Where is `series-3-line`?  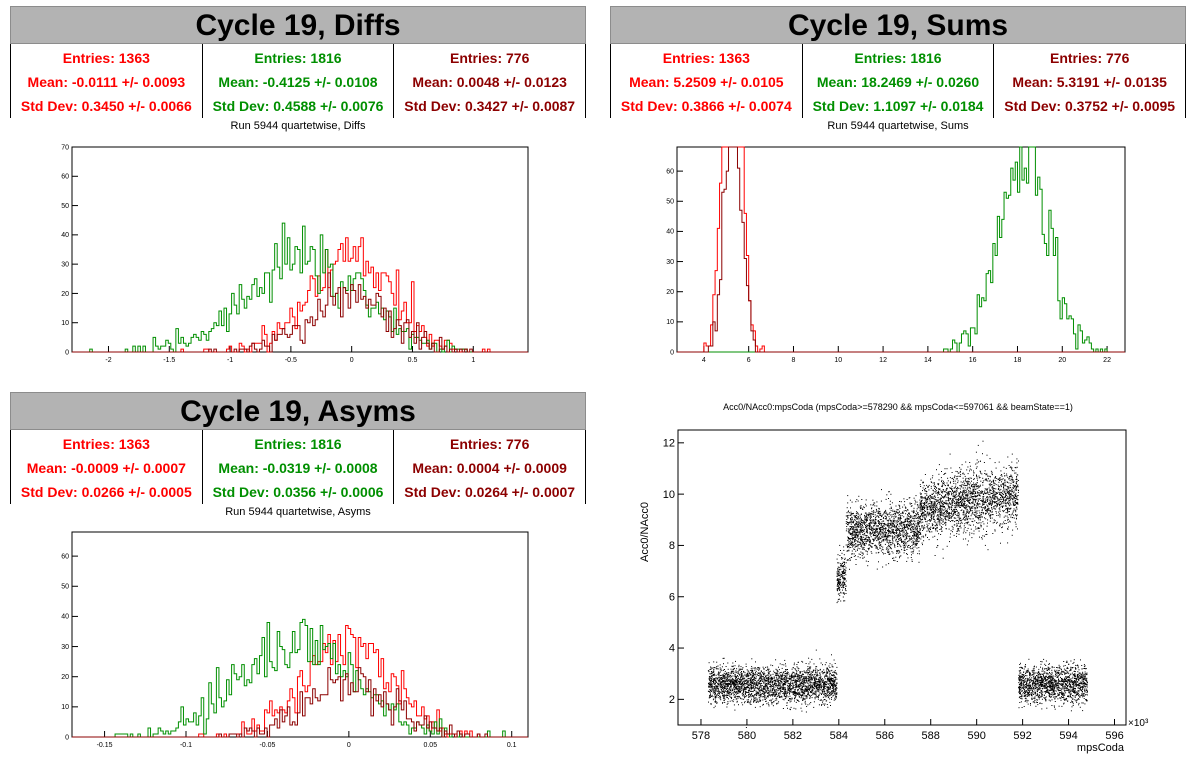
series-3-line is located at coordinates (300, 702).